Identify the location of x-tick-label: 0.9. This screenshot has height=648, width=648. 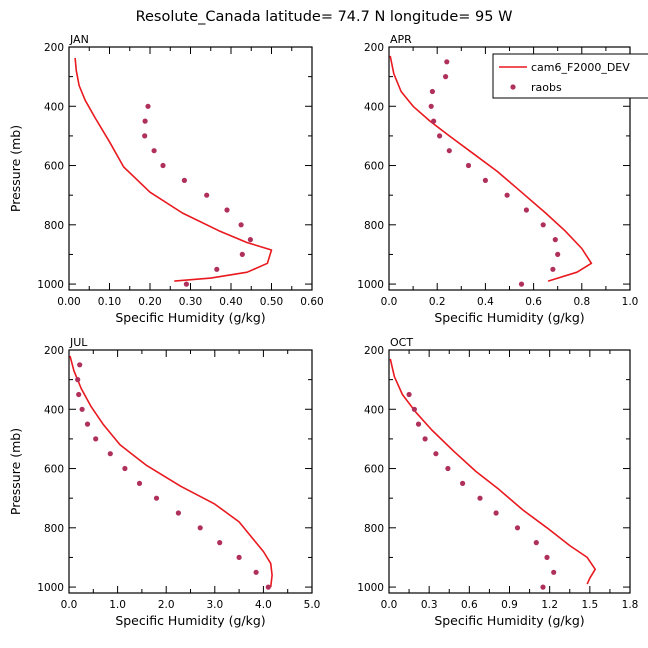
(509, 605).